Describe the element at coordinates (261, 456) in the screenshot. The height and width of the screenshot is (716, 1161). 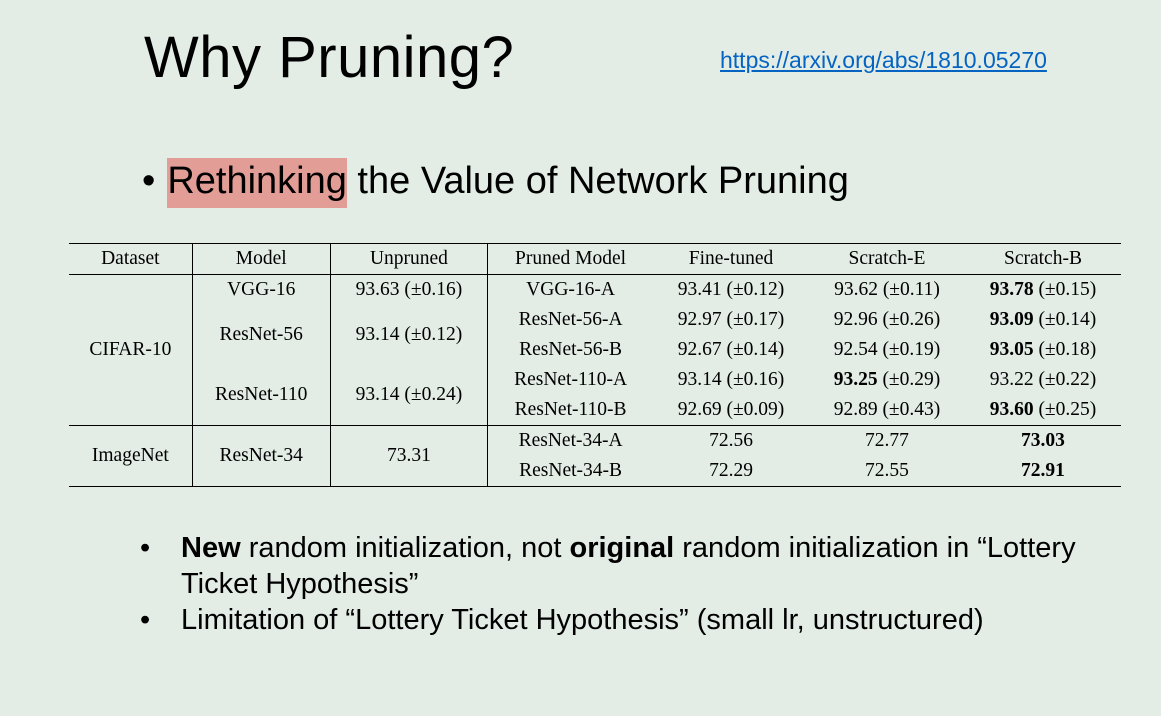
I see `model-cell: ResNet-34` at that location.